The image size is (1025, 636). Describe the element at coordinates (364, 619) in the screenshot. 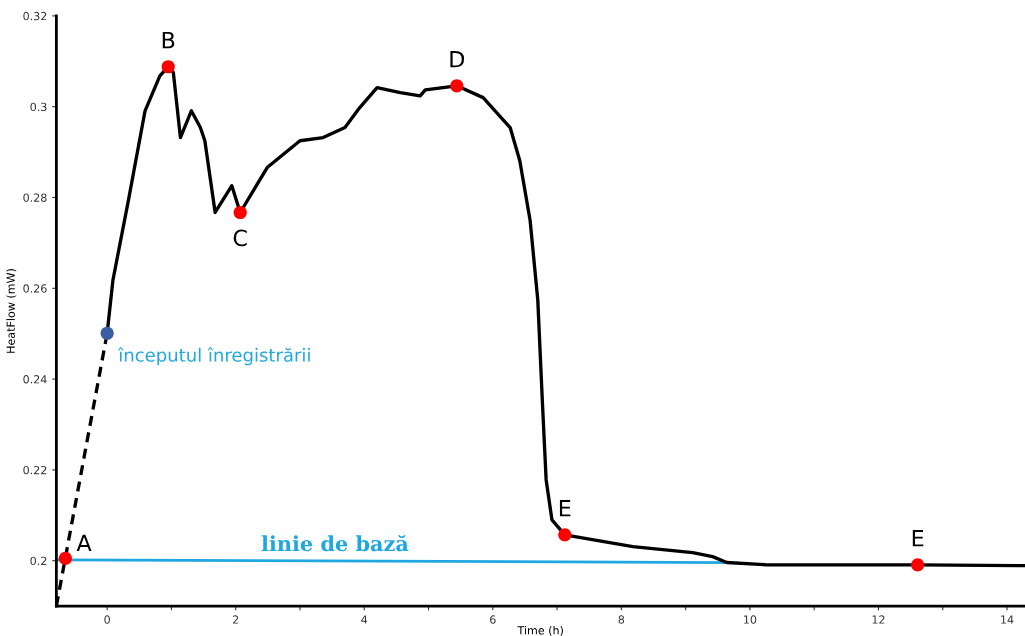

I see `x-tick-label: 4` at that location.